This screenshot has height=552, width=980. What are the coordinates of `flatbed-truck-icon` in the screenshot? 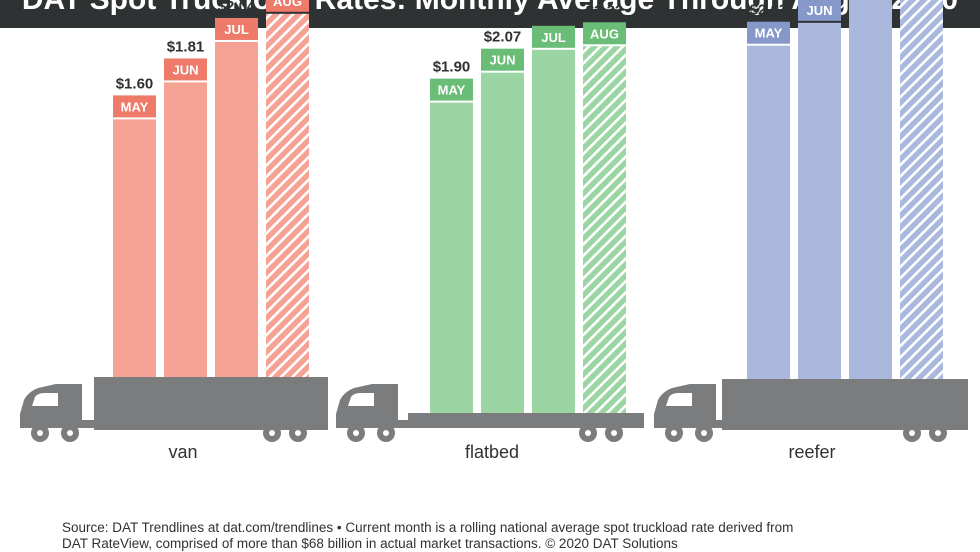 It's located at (490, 413).